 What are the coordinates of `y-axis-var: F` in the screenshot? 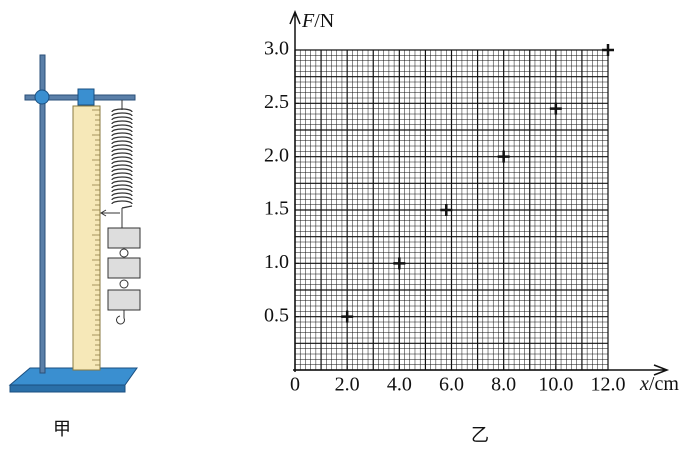 It's located at (308, 21).